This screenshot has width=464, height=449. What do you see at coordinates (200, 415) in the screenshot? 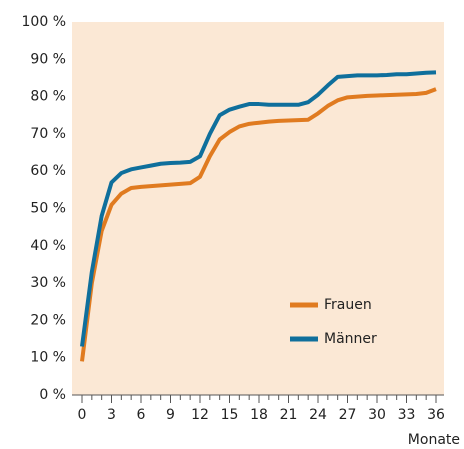
I see `x-tick-label: 12` at bounding box center [200, 415].